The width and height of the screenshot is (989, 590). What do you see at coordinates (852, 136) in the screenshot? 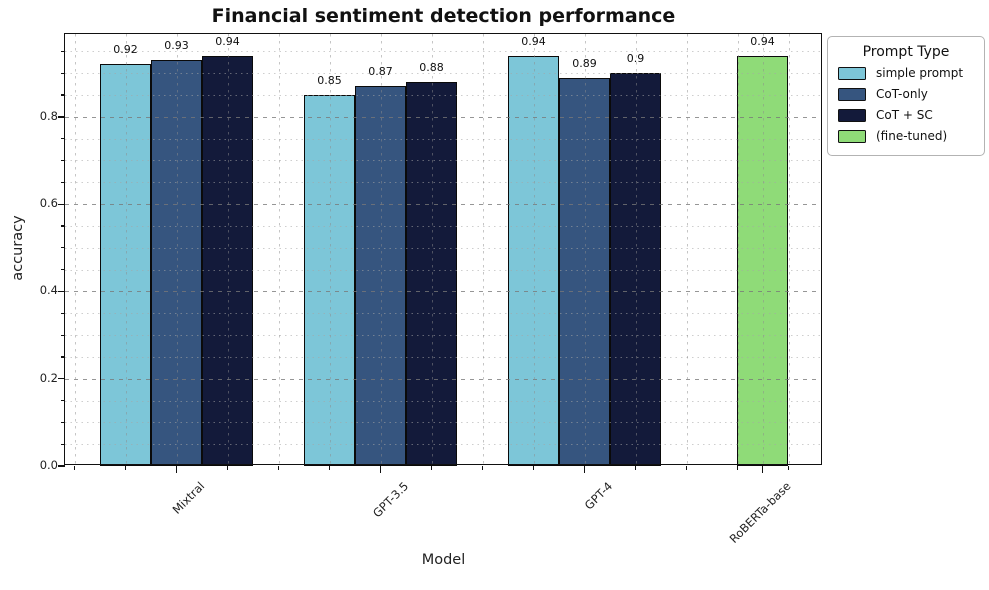
I see `legend-swatch-fine-tuned` at bounding box center [852, 136].